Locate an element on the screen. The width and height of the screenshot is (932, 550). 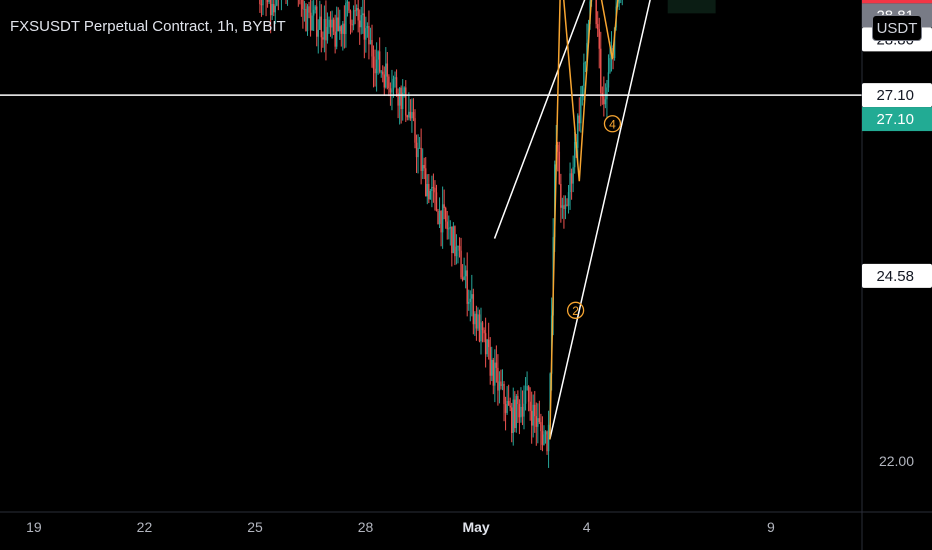
y-tick-label: 22.00 is located at coordinates (896, 461).